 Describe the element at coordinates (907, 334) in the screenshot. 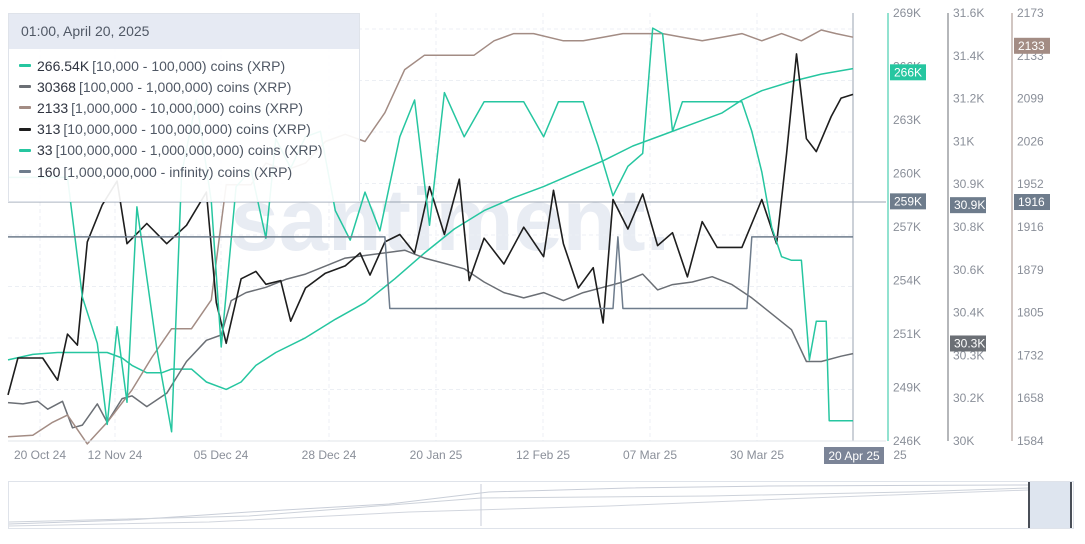

I see `y-tick-label: 251K` at that location.